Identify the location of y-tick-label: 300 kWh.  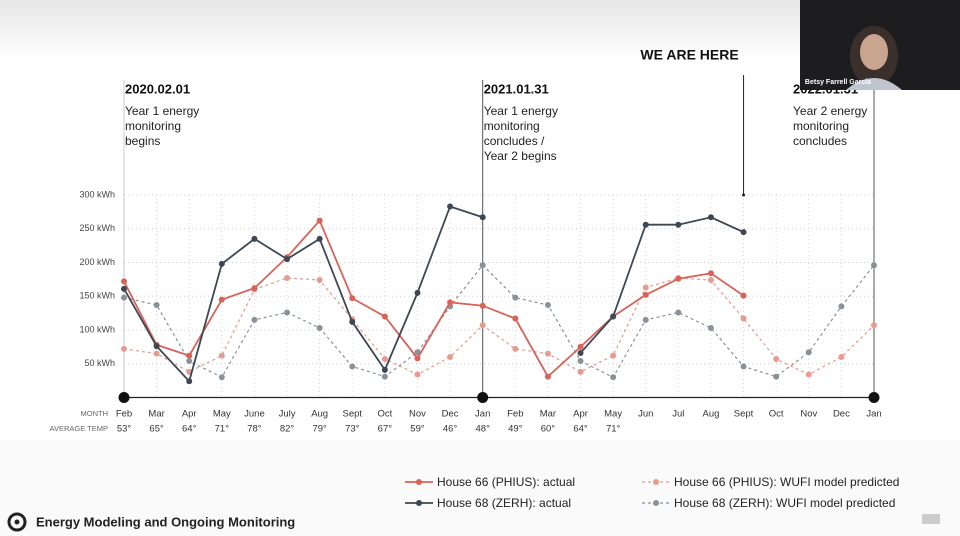
(97, 194).